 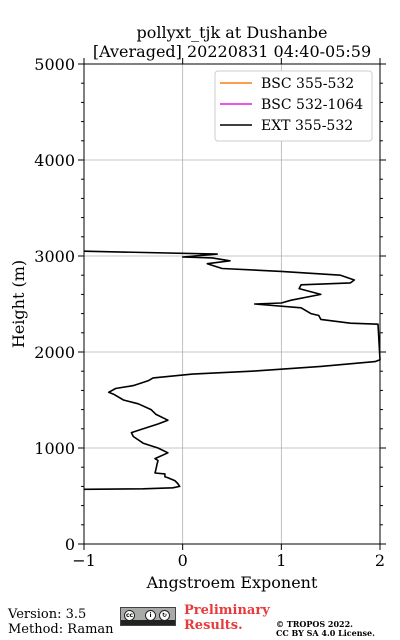 I want to click on copyright-notice: © TROPOS 2022. CC BY SA 4.0 License., so click(x=325, y=629).